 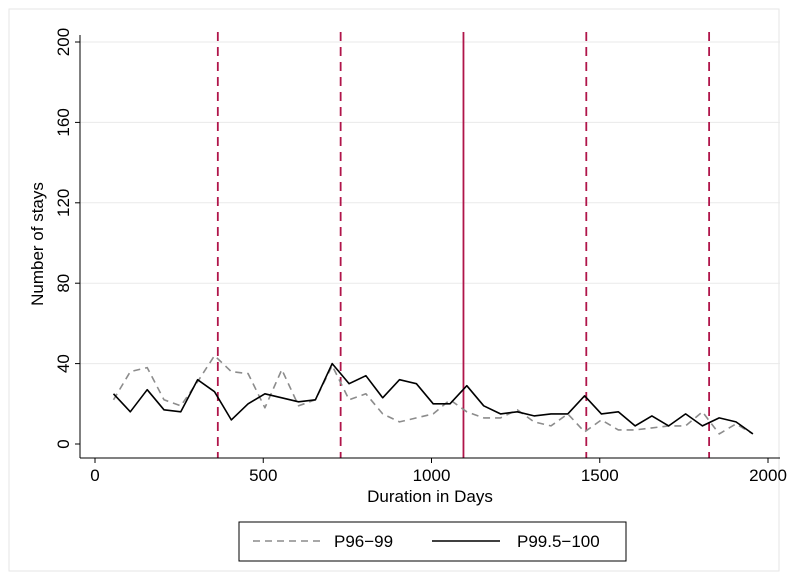 What do you see at coordinates (37, 244) in the screenshot?
I see `y-axis-title: Number of stays` at bounding box center [37, 244].